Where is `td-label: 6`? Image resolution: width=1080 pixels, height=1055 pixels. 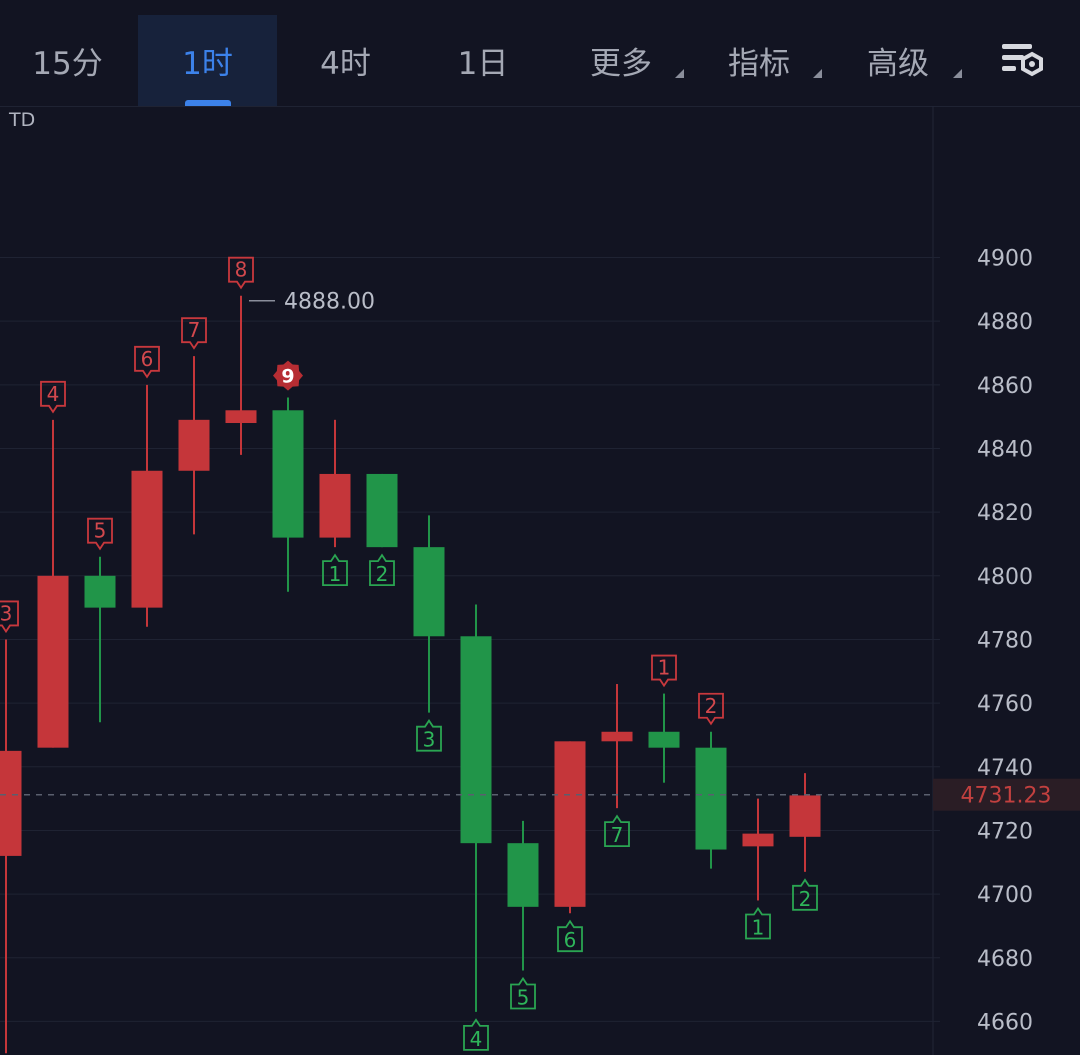
td-label: 6 is located at coordinates (147, 359).